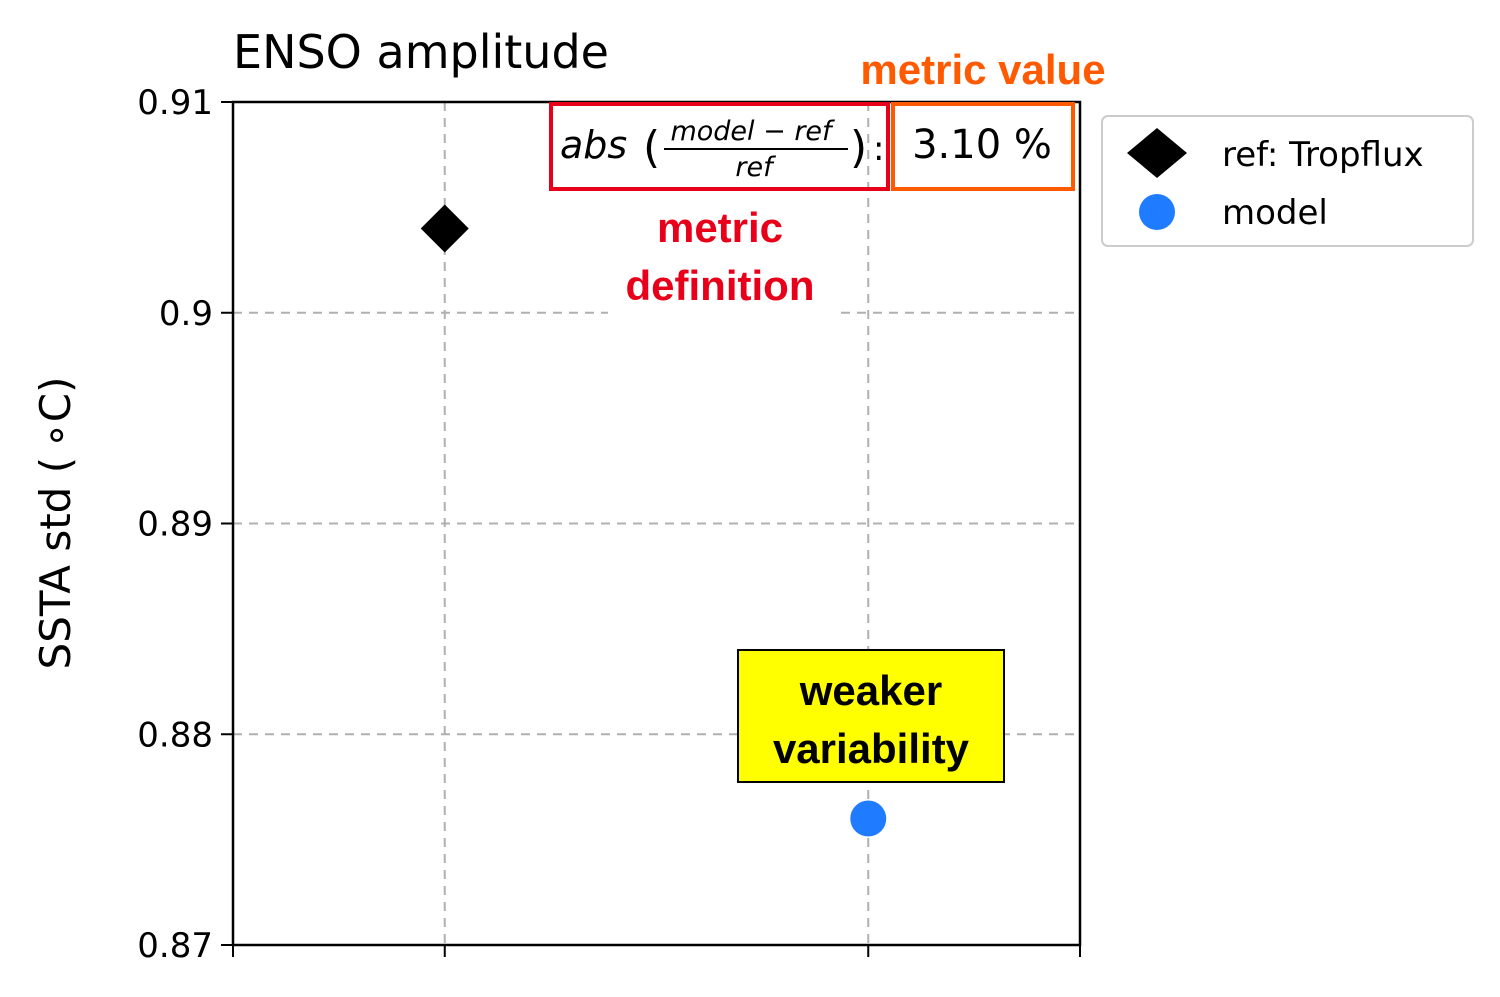 The image size is (1500, 997). Describe the element at coordinates (720, 227) in the screenshot. I see `metric-definition-annotation-line1: metric` at that location.